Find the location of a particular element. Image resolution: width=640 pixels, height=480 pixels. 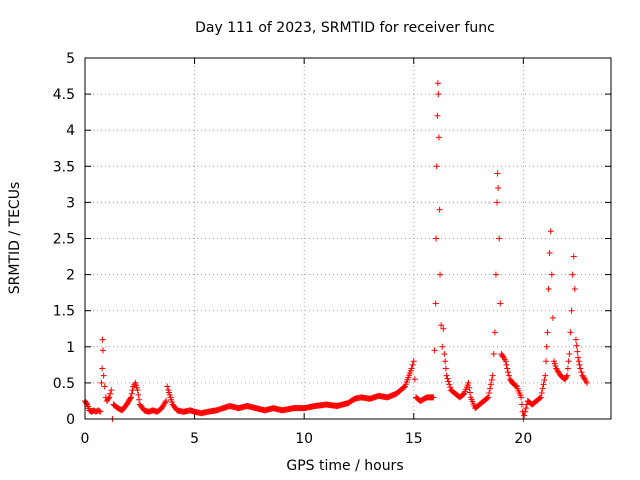

x-tick-label: 0 is located at coordinates (85, 439).